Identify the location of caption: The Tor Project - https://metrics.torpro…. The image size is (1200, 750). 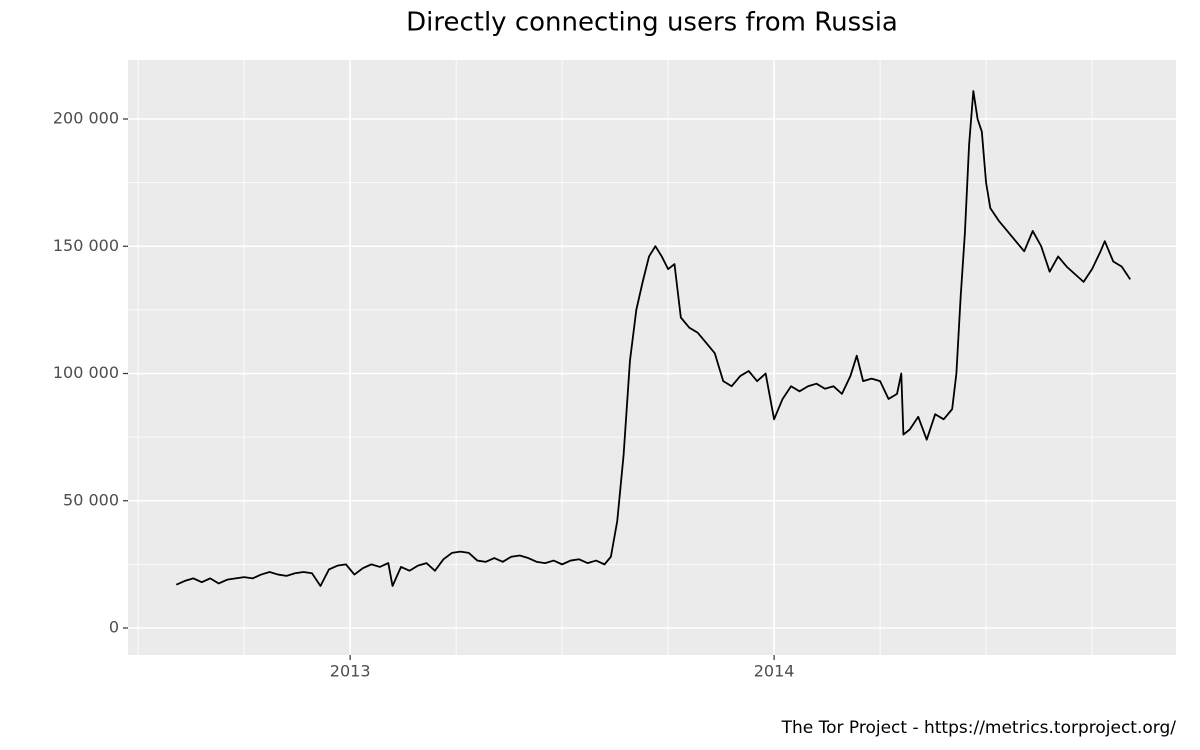
(979, 728).